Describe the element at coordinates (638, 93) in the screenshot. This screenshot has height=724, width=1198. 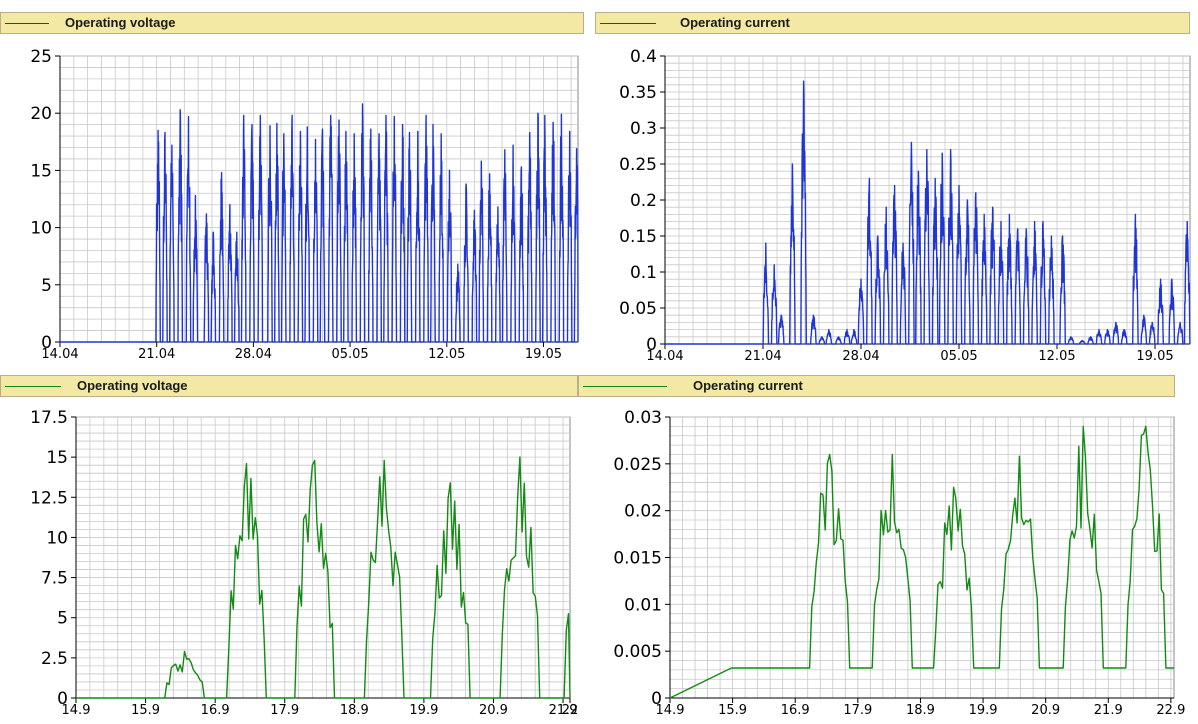
I see `y-tick-label: 0.35` at that location.